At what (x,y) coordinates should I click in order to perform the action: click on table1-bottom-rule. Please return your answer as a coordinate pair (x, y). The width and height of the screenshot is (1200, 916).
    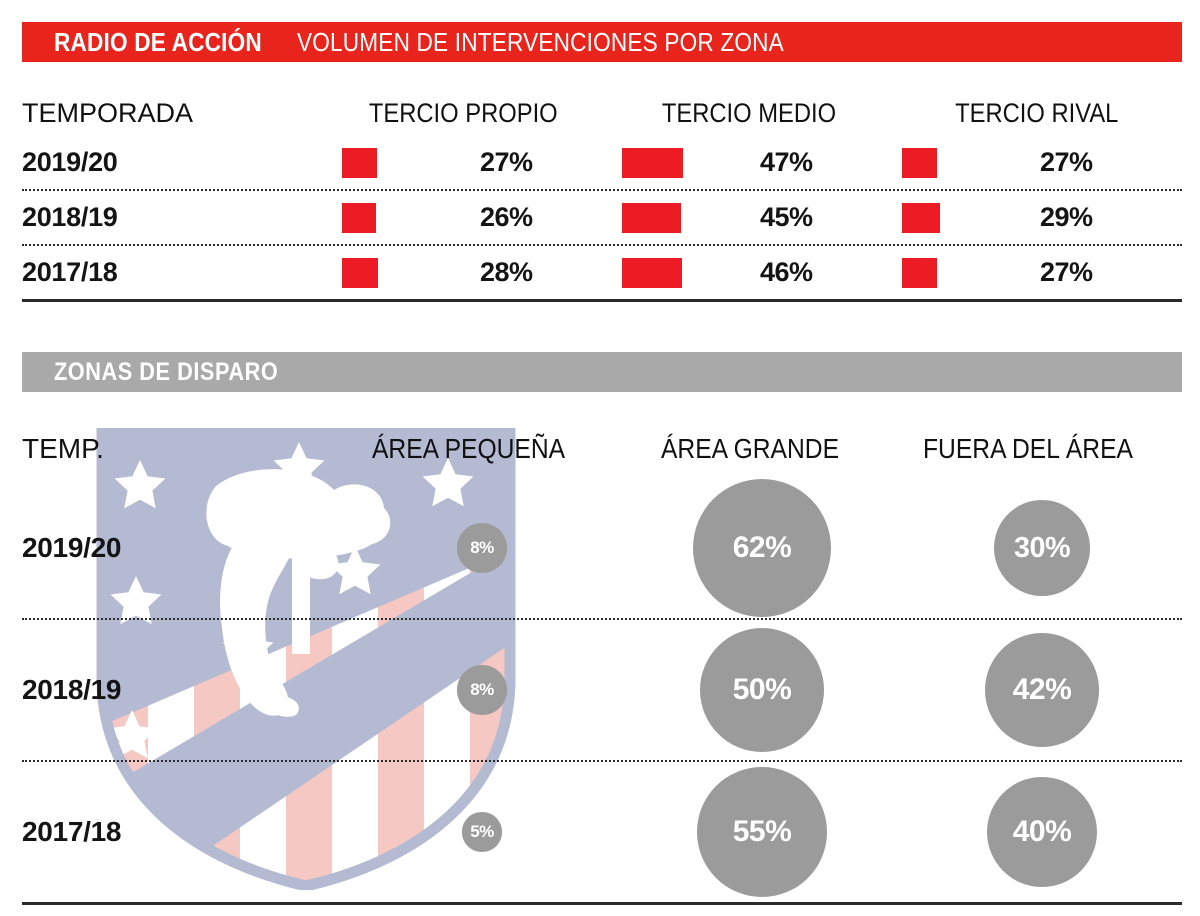
    Looking at the image, I should click on (602, 300).